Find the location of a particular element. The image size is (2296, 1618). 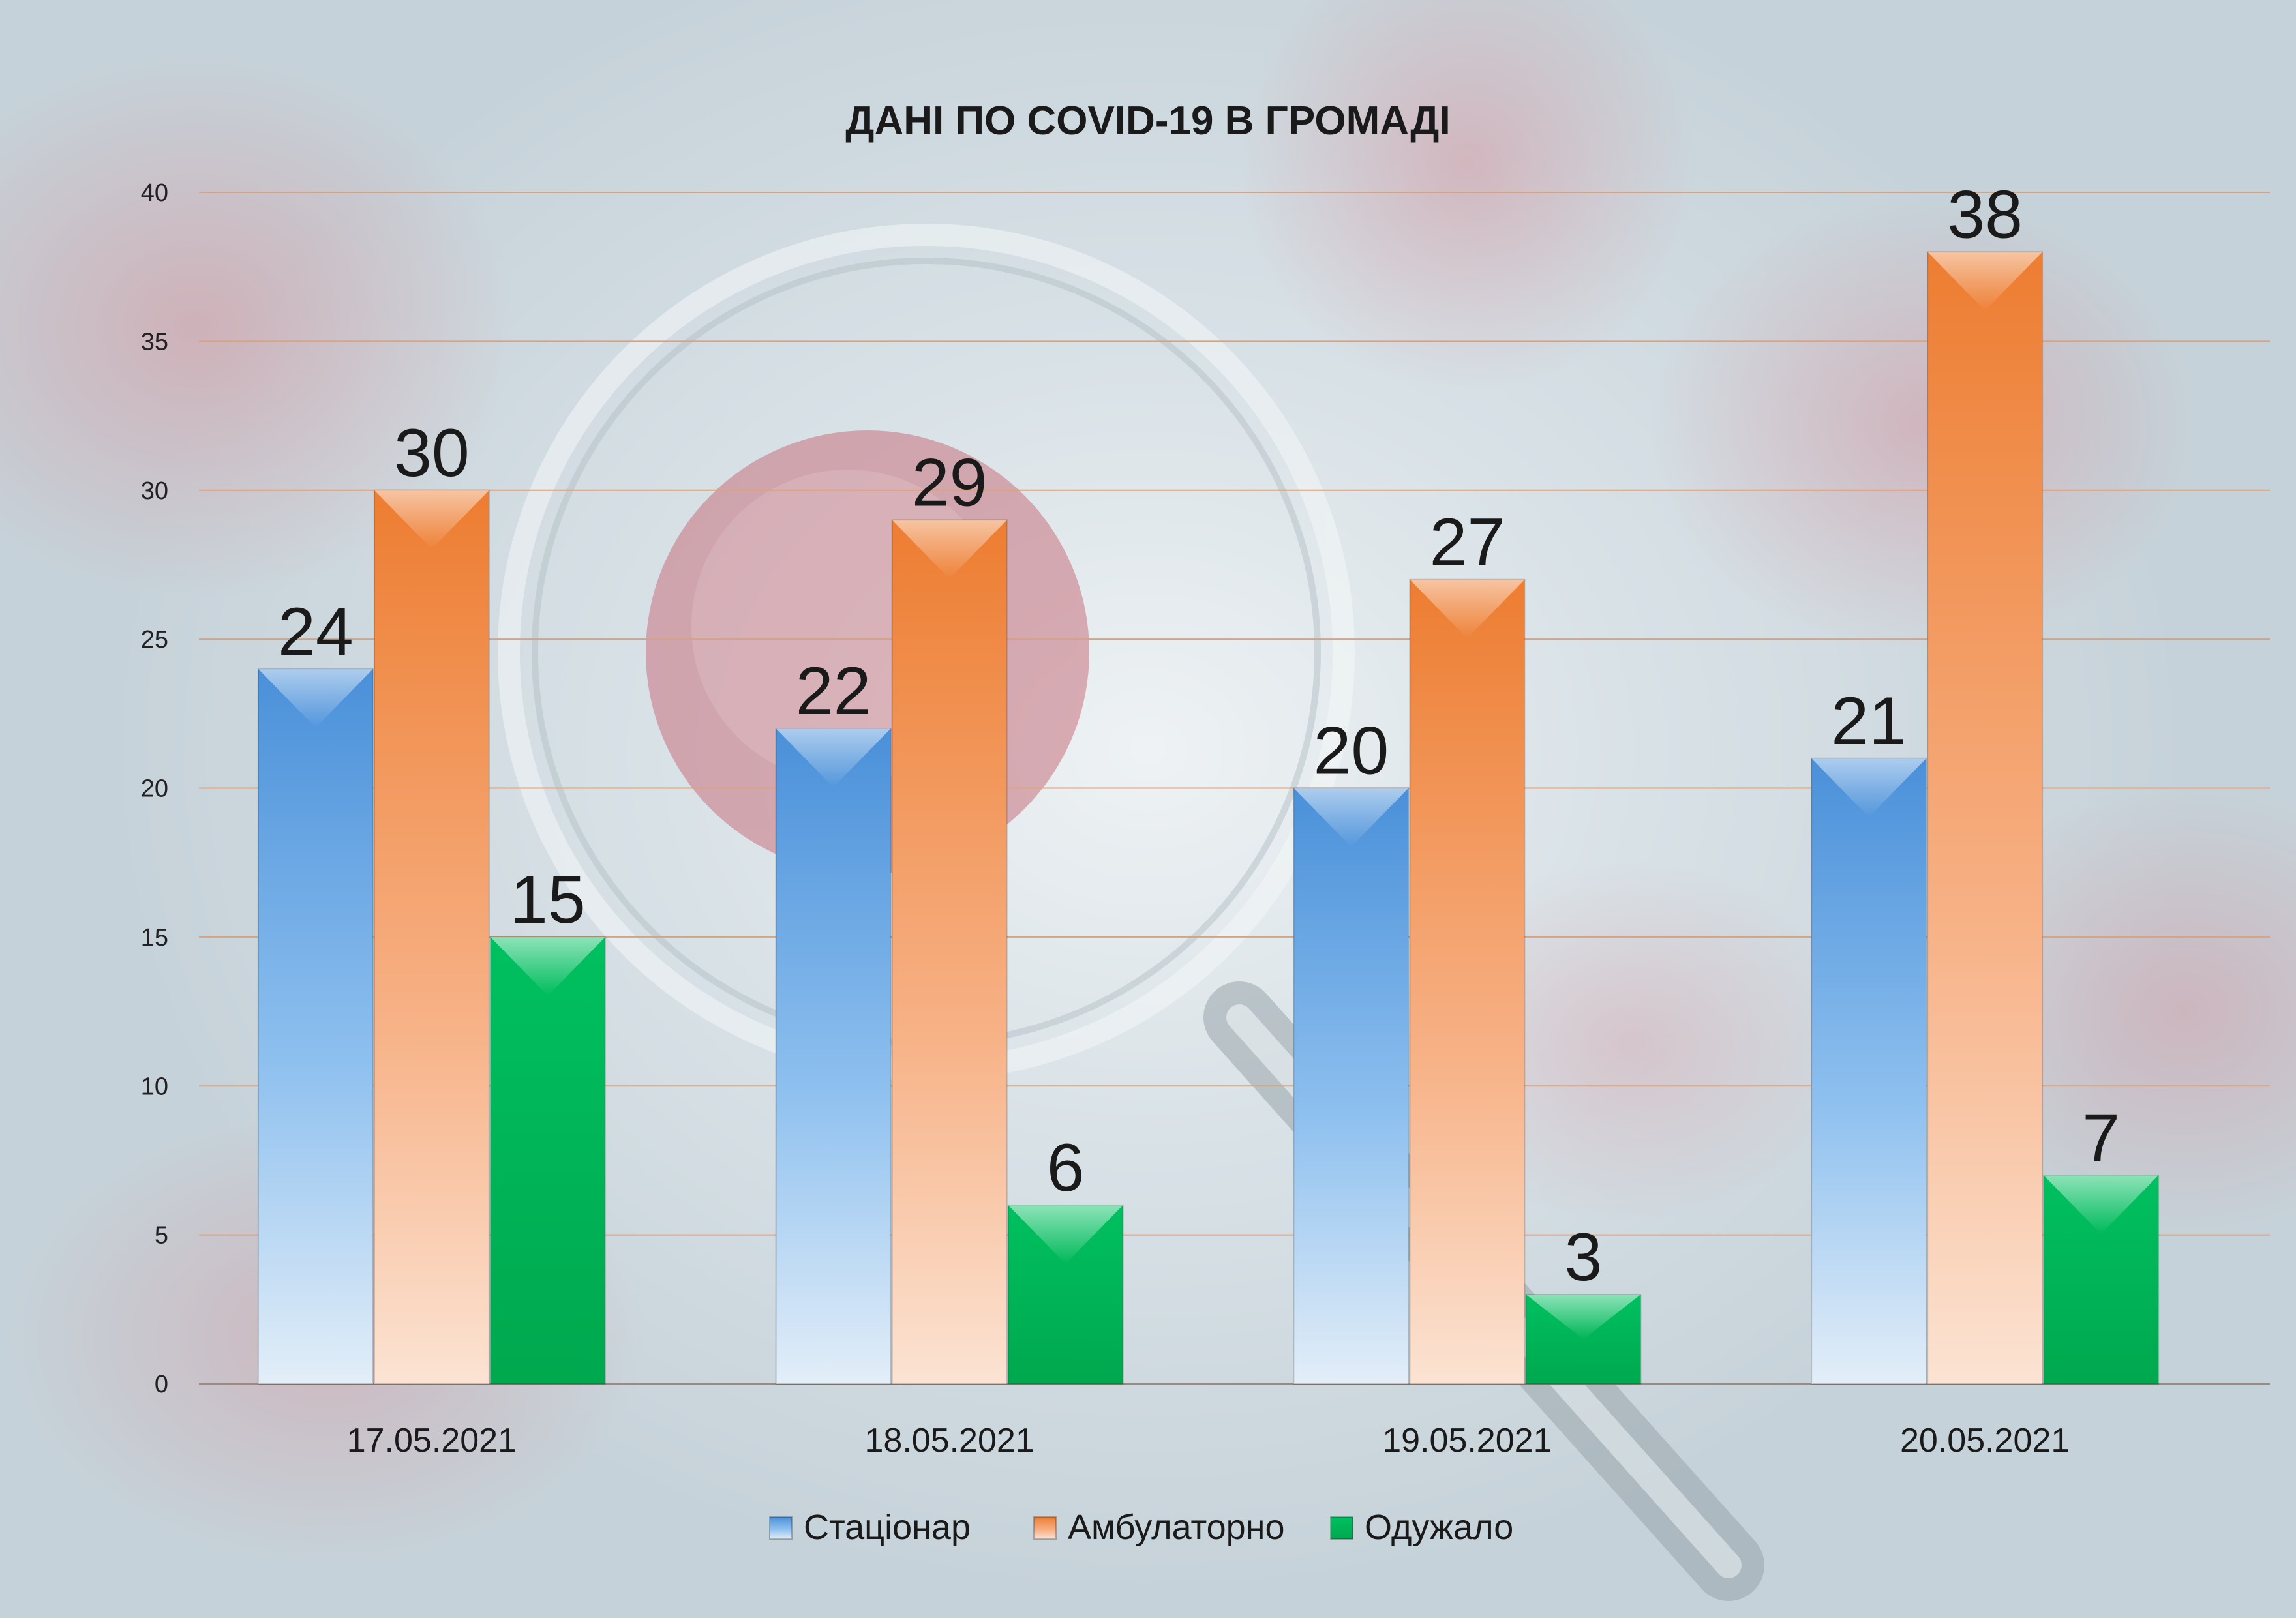

bar-Стаціонар-19.05.2021 is located at coordinates (1351, 1086).